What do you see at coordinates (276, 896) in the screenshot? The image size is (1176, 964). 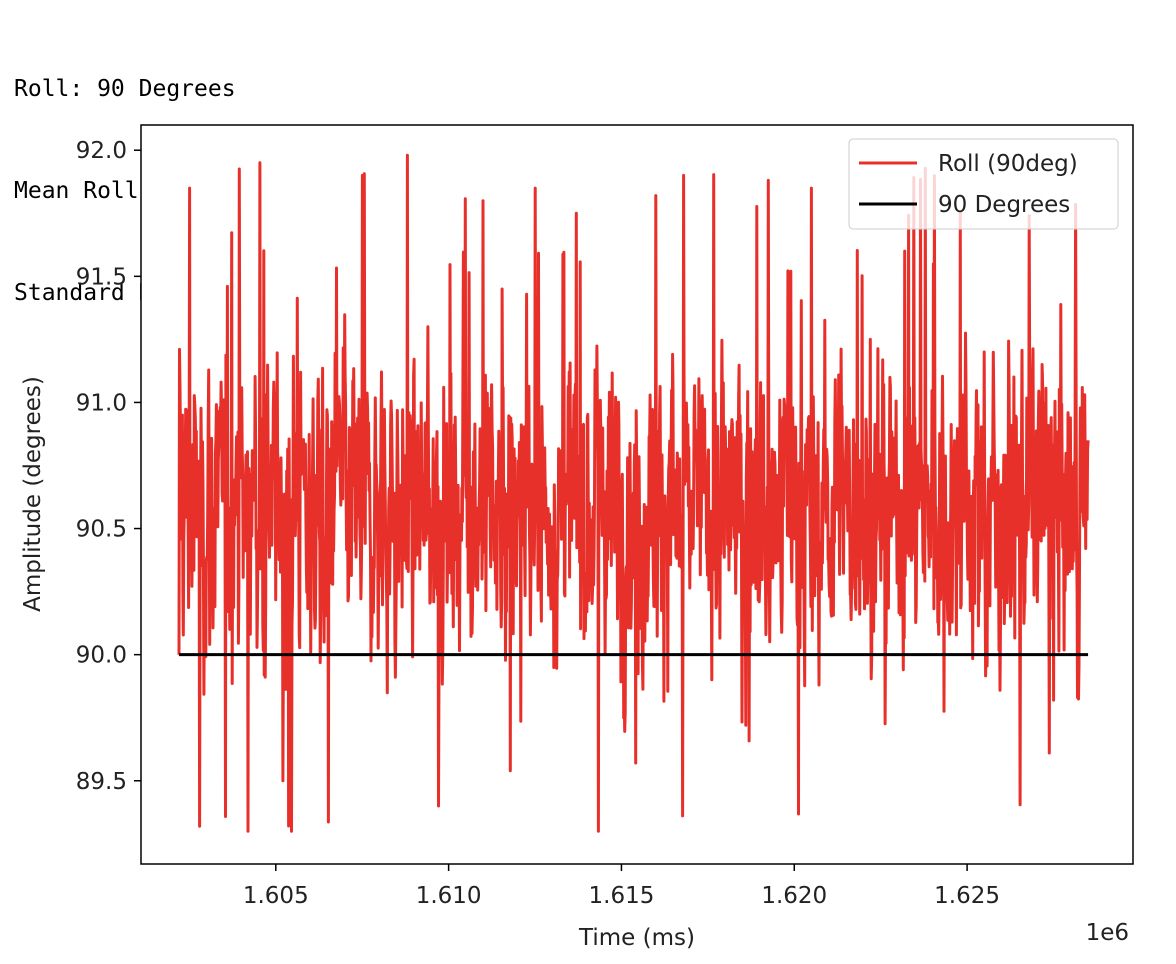 I see `x-tick-label: 1.605` at bounding box center [276, 896].